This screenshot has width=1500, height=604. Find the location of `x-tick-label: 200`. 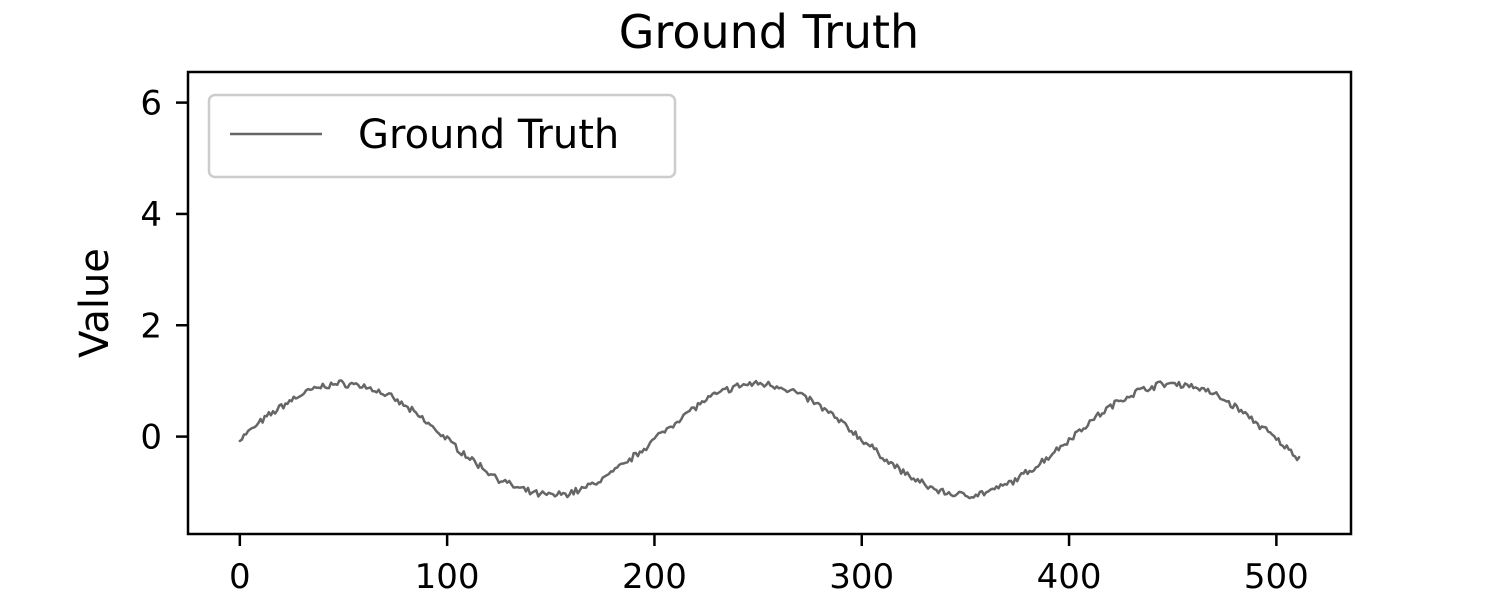

x-tick-label: 200 is located at coordinates (654, 577).